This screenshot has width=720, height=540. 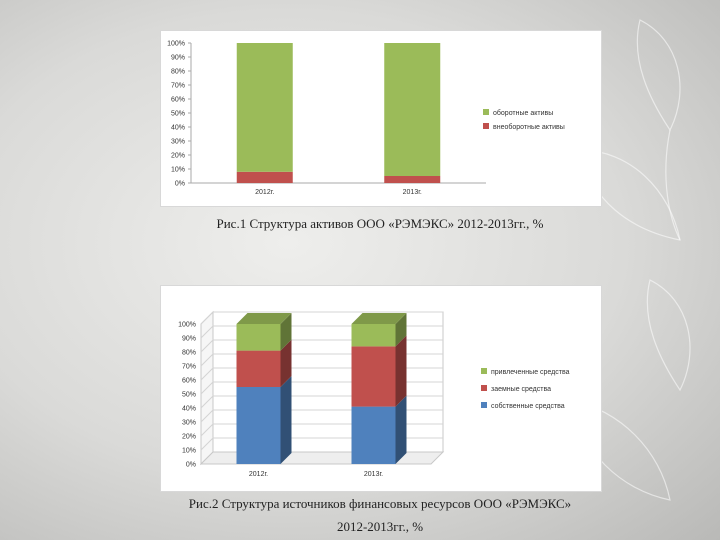 What do you see at coordinates (321, 318) in the screenshot?
I see `y-gridline` at bounding box center [321, 318].